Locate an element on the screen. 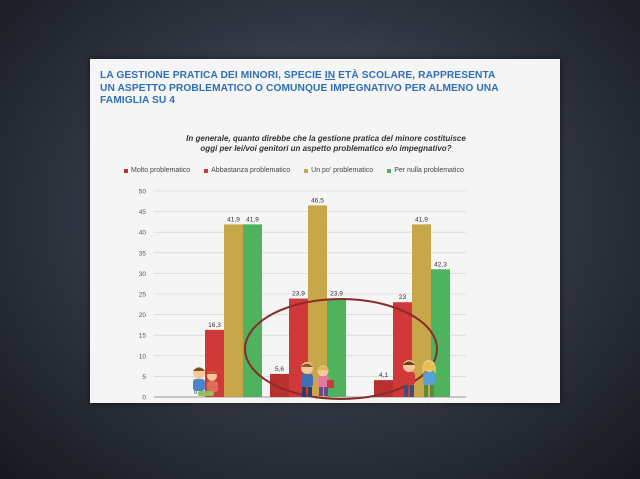 This screenshot has height=479, width=640. y-tick-label: 45 is located at coordinates (143, 212).